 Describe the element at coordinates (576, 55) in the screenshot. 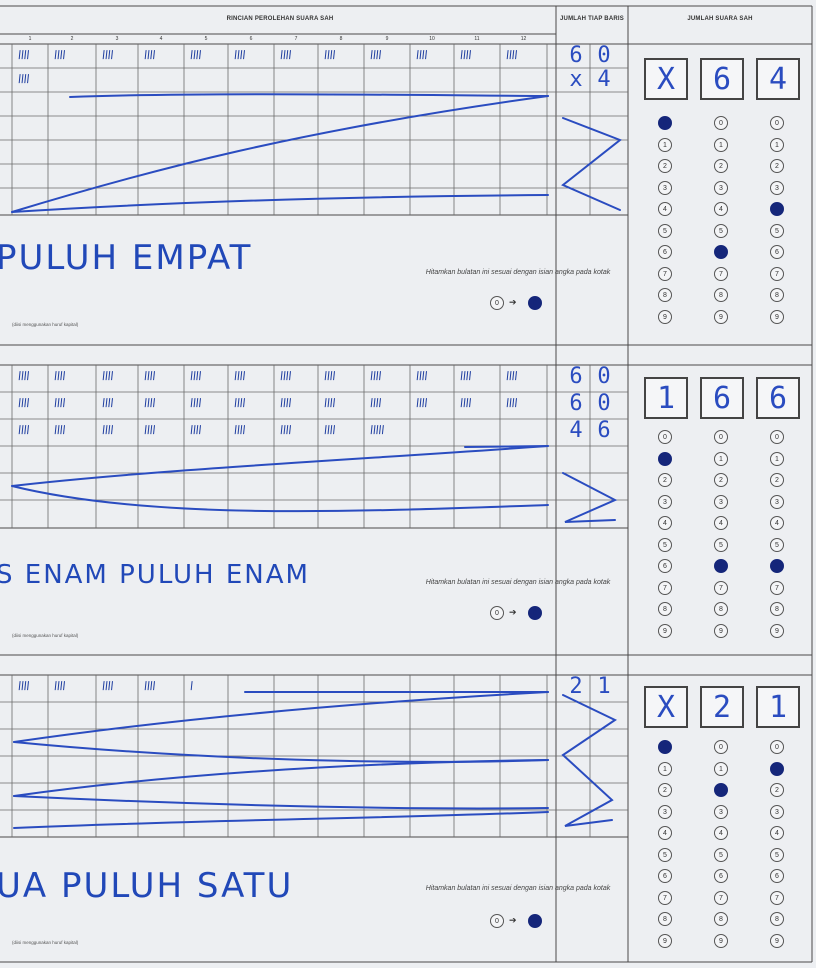

I see `row-total-digit: 6` at that location.